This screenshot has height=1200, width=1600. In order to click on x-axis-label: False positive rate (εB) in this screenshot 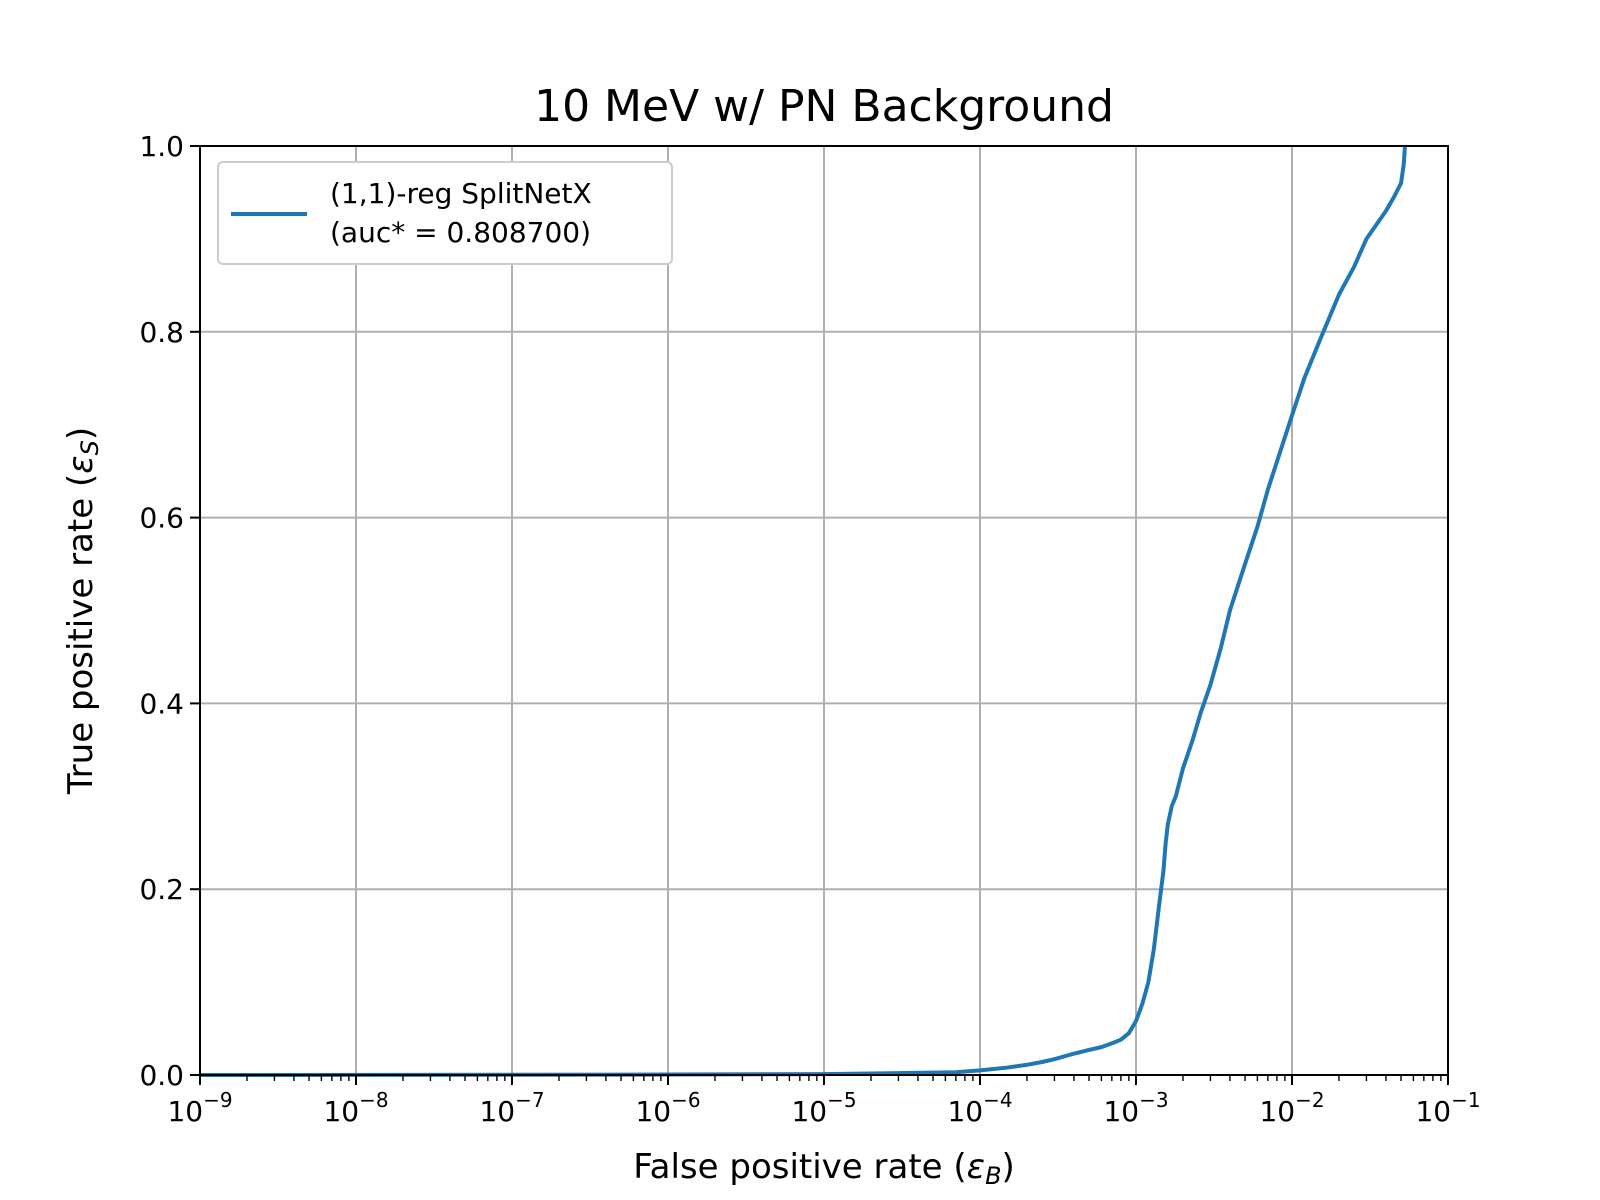, I will do `click(824, 1168)`.